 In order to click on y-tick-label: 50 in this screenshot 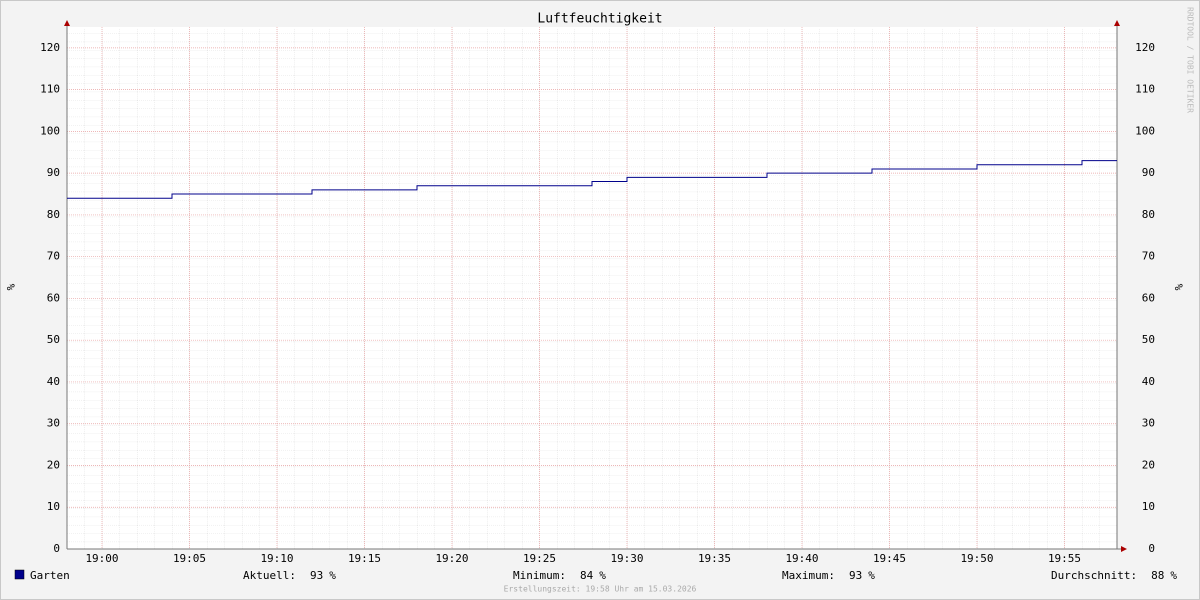, I will do `click(53, 339)`.